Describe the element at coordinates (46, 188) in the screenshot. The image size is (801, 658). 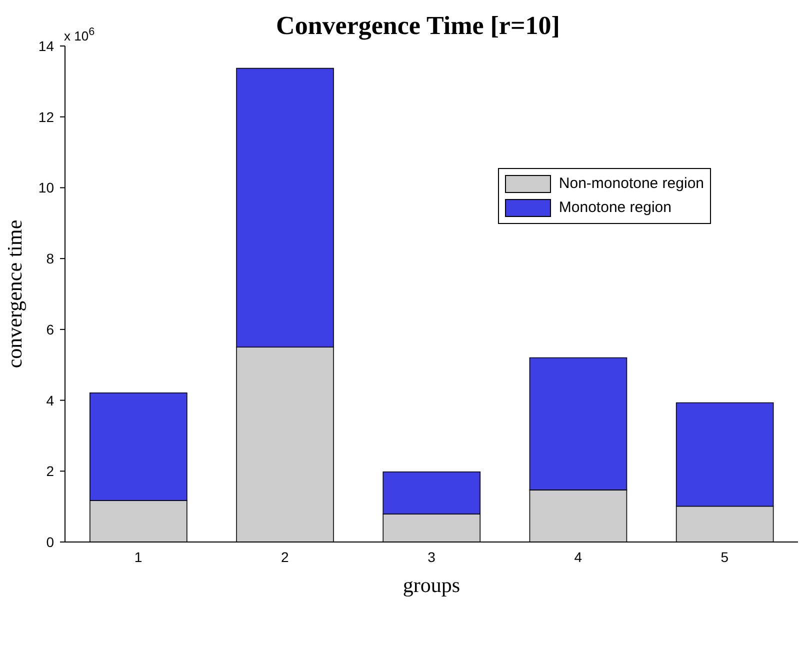
I see `y-tick-label: 10` at that location.